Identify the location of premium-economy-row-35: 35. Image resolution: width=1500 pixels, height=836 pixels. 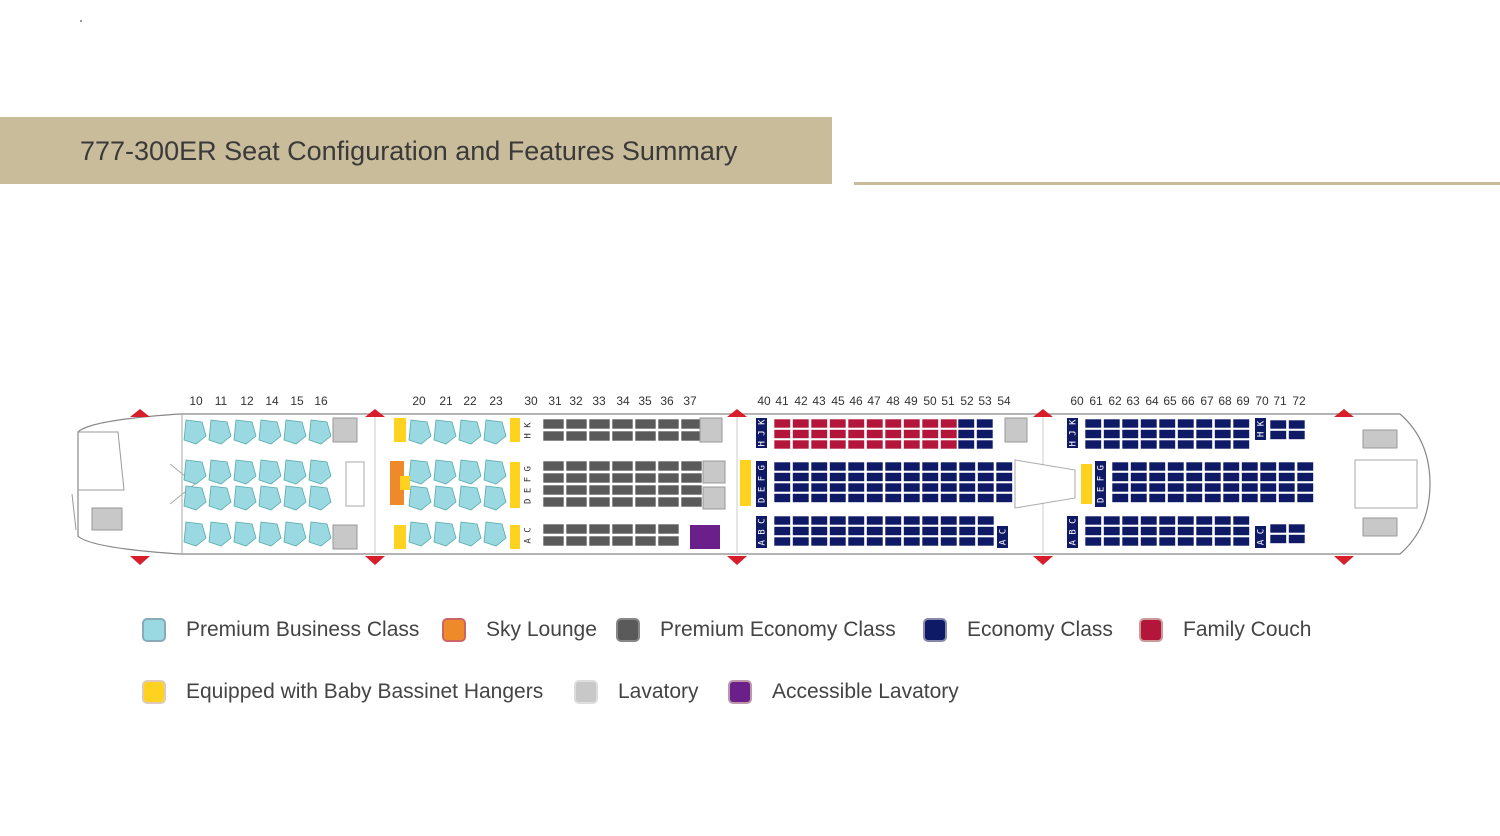
(645, 401).